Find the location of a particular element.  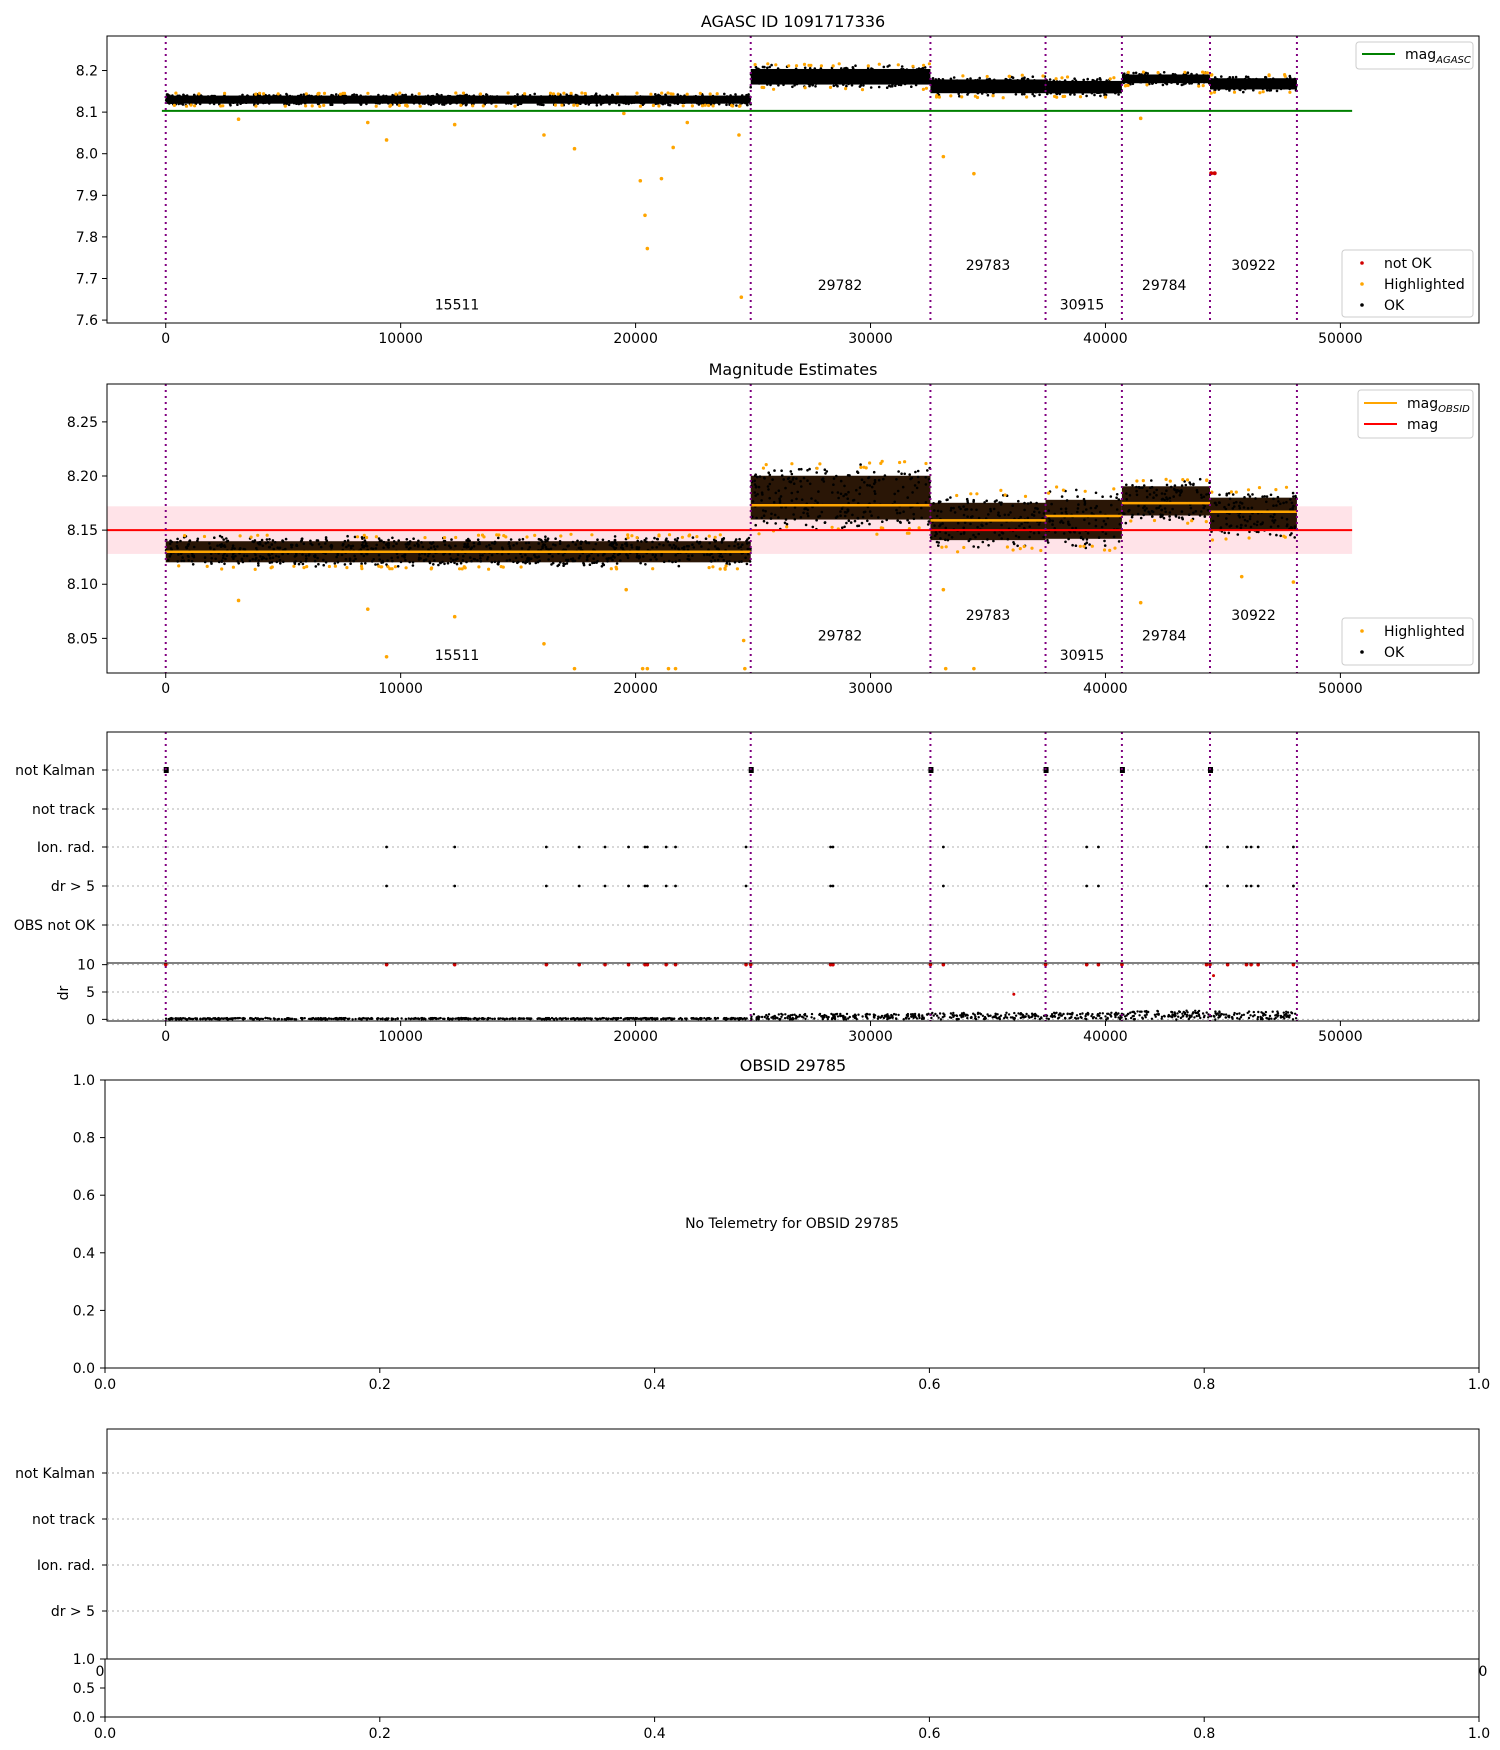

ok-points-core is located at coordinates (988, 86).